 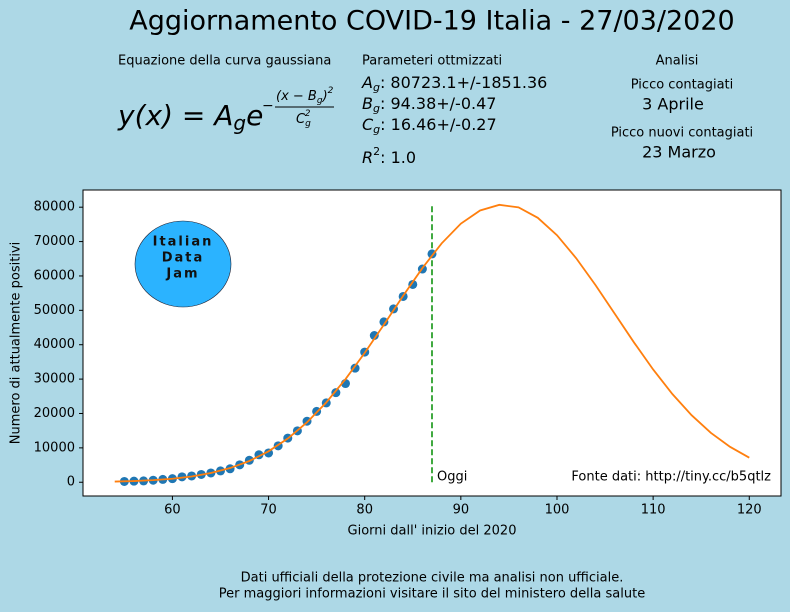 I want to click on x-axis-label: Giorni dall' inizio del 2020, so click(x=432, y=531).